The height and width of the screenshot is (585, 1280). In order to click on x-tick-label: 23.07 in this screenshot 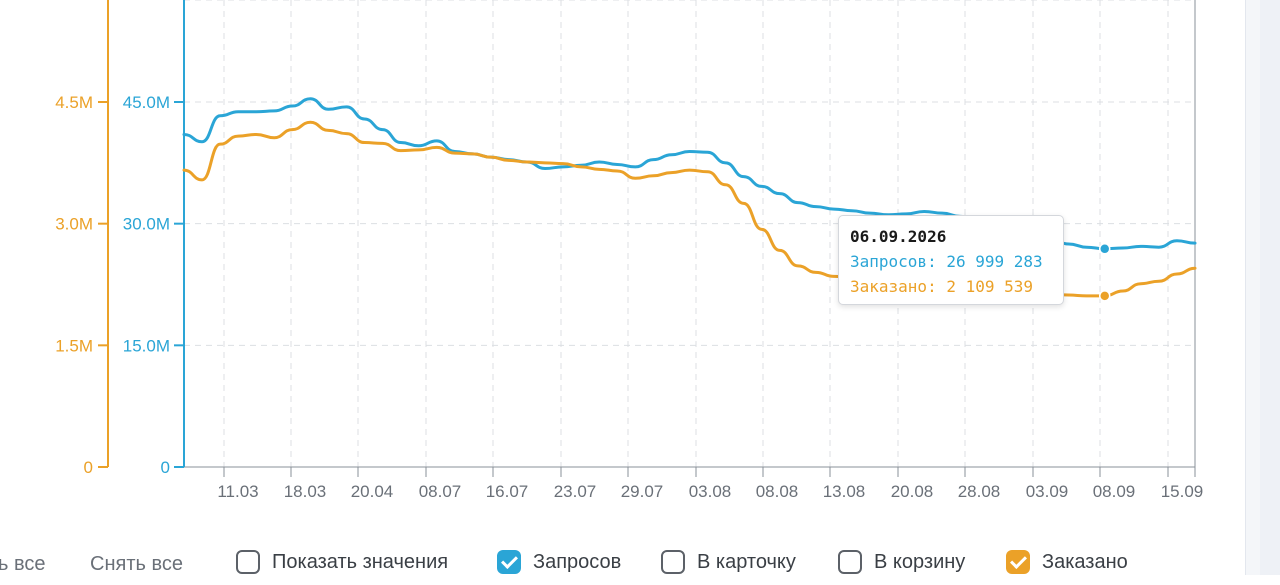, I will do `click(575, 491)`.